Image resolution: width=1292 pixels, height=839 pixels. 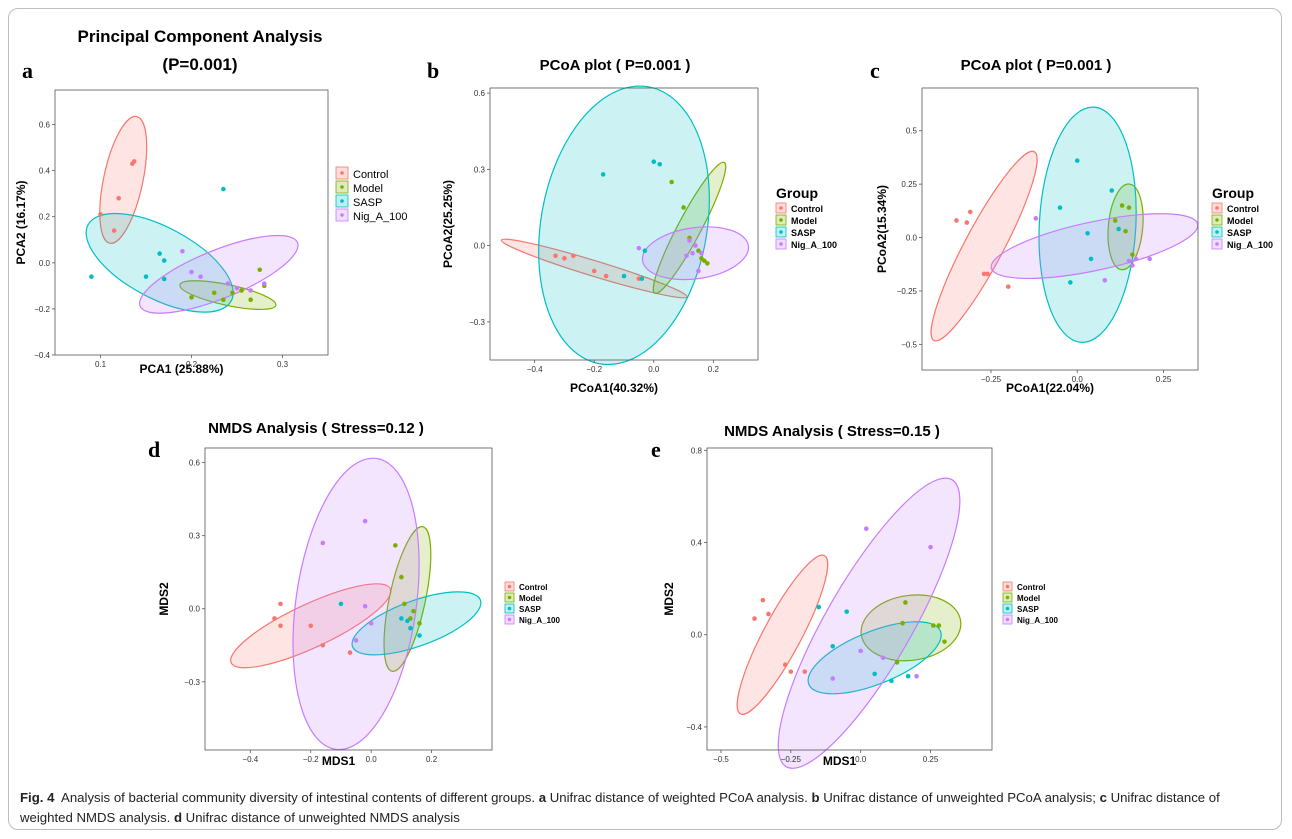 I want to click on x-tick-label-b: −0.4, so click(x=535, y=369).